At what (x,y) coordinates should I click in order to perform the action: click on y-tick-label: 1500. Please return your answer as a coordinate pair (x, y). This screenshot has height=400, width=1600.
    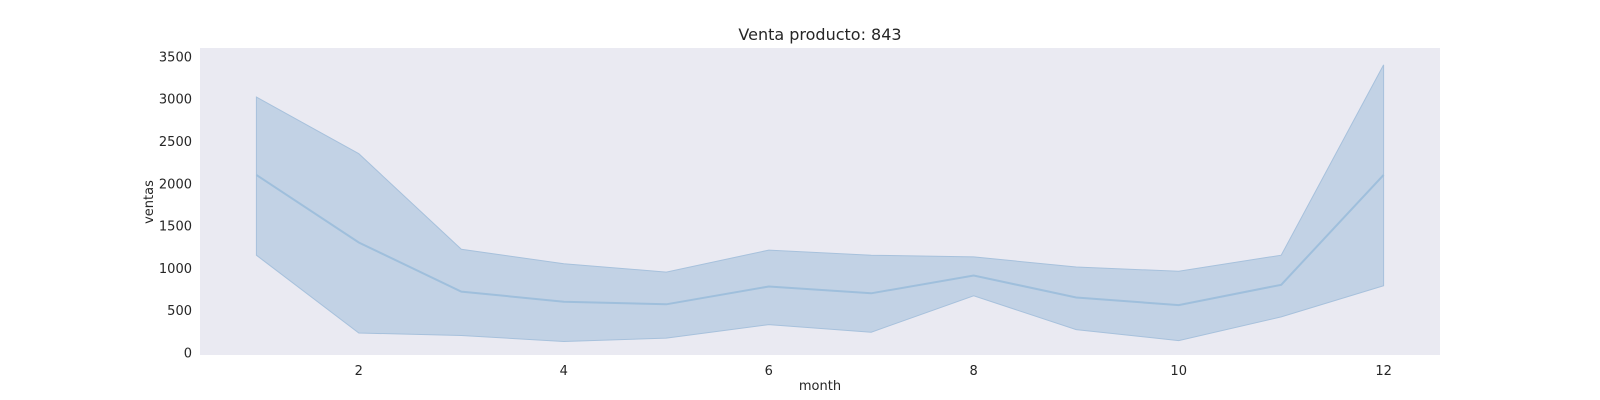
    Looking at the image, I should click on (175, 227).